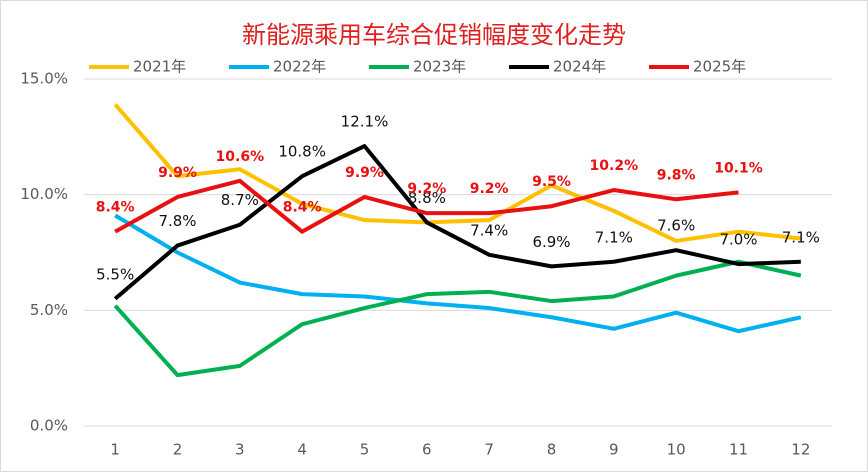  Describe the element at coordinates (614, 166) in the screenshot. I see `data-label: 10.2%` at that location.